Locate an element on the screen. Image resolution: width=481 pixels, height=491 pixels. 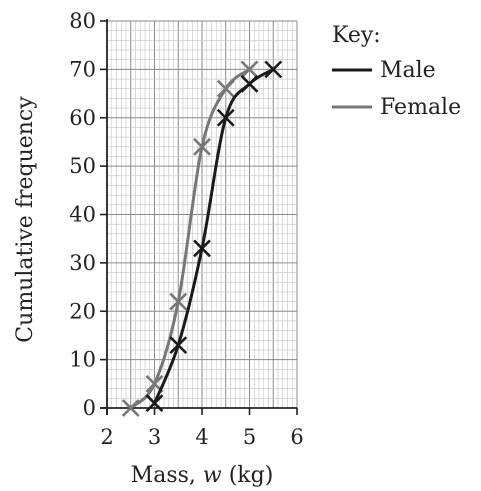
x-axis-label: Mass, w (kg) is located at coordinates (202, 475).